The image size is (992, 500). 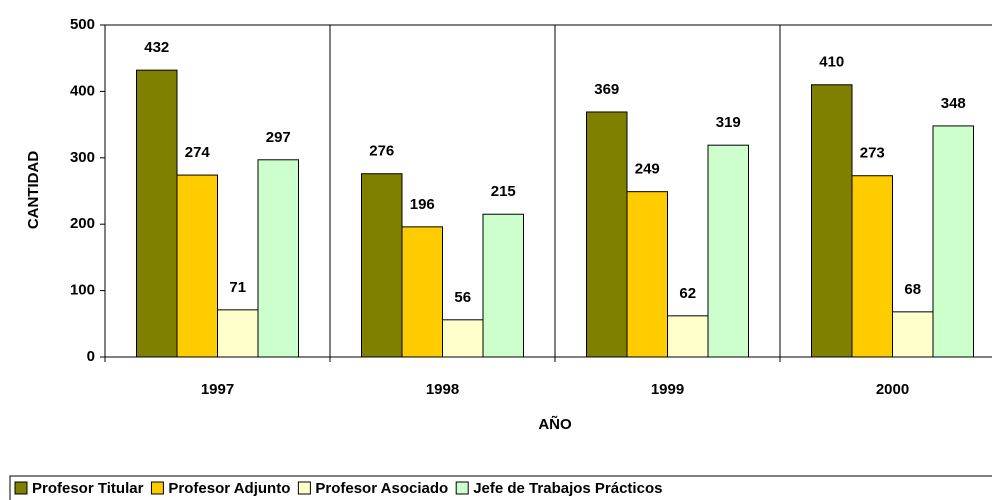 I want to click on legend-label: Profesor Titular, so click(x=88, y=488).